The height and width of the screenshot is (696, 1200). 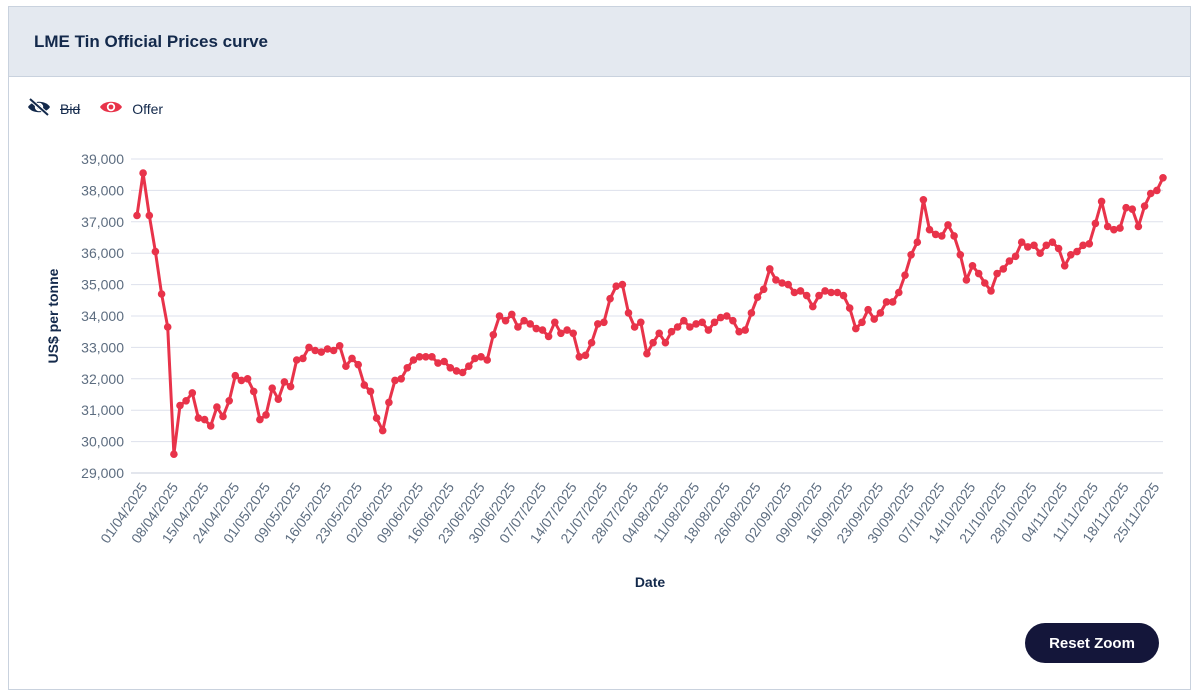 I want to click on legend-item-bid: Bid, so click(x=53, y=108).